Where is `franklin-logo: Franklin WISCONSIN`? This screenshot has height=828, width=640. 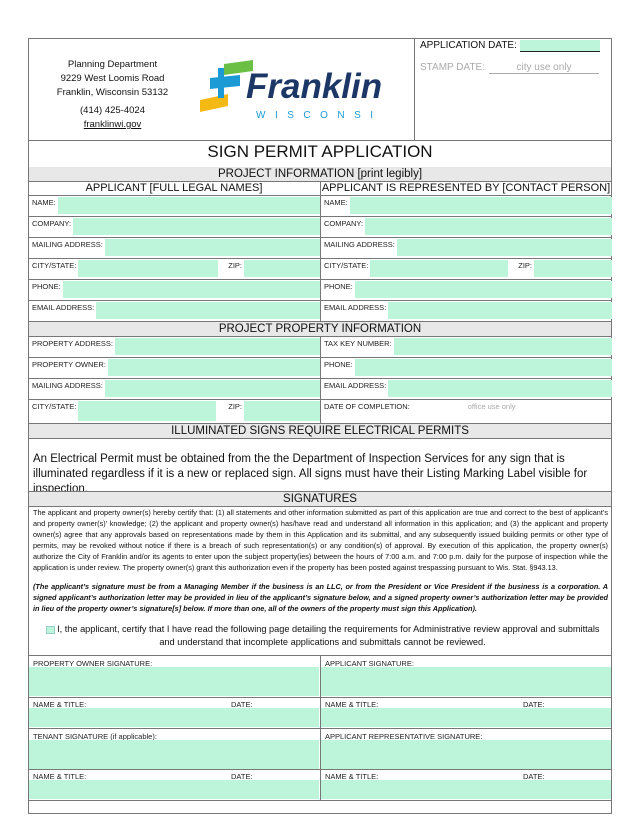
franklin-logo: Franklin WISCONSIN is located at coordinates (291, 90).